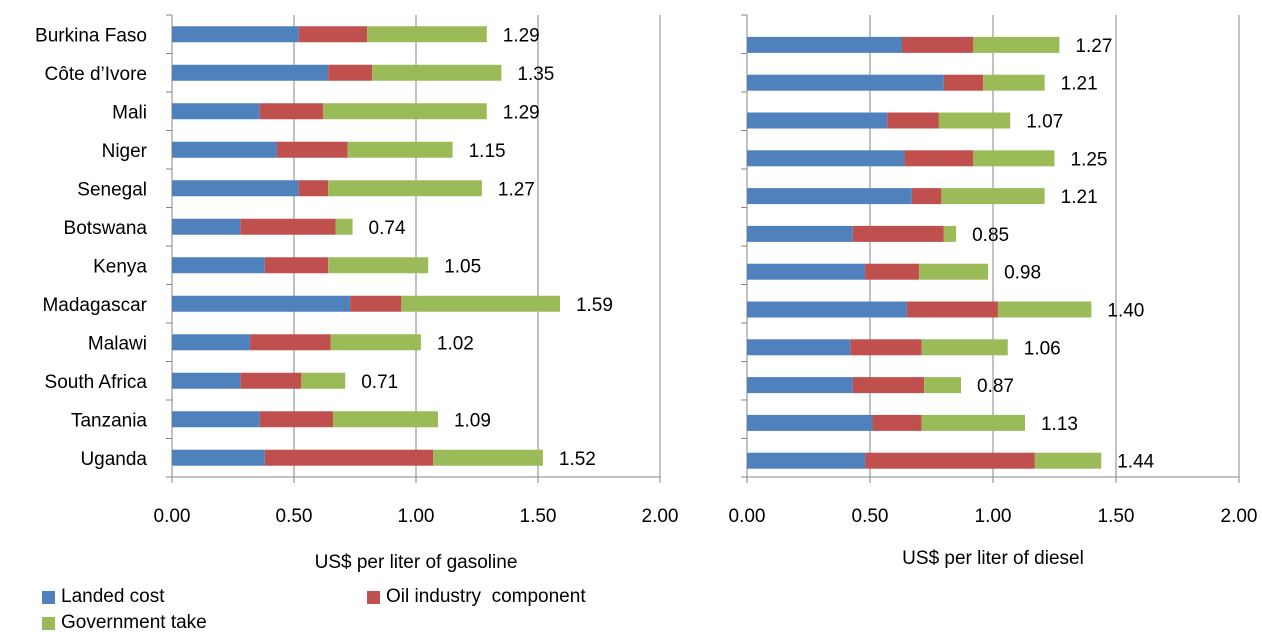  Describe the element at coordinates (113, 459) in the screenshot. I see `category-label: Uganda` at that location.